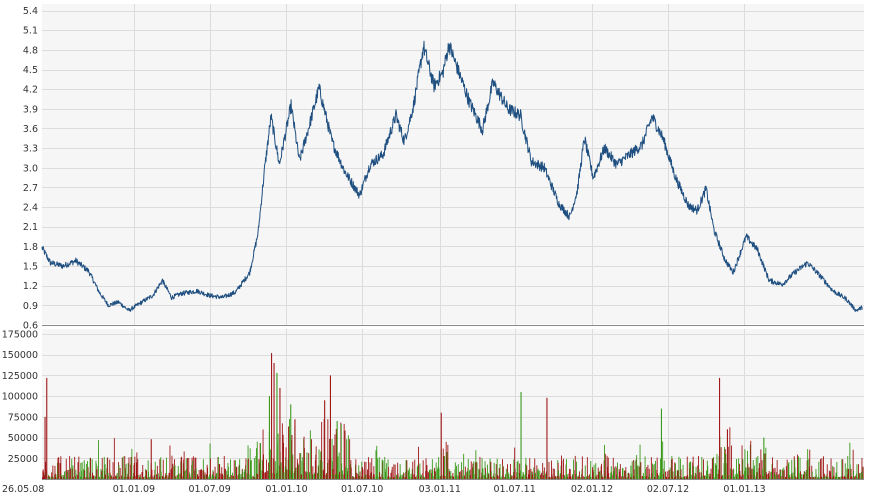 Image resolution: width=870 pixels, height=500 pixels. What do you see at coordinates (30, 31) in the screenshot?
I see `price-y-tick-label: 5.1` at bounding box center [30, 31].